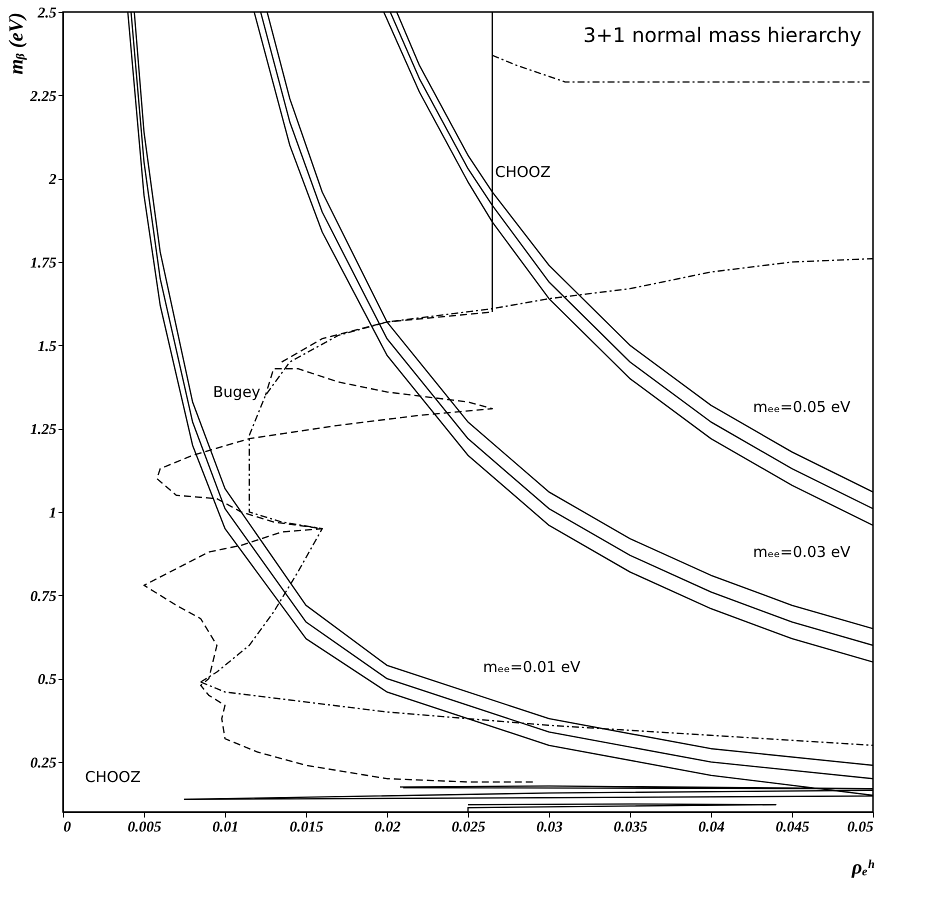  What do you see at coordinates (43, 764) in the screenshot?
I see `y-tick-label: 0.25` at bounding box center [43, 764].